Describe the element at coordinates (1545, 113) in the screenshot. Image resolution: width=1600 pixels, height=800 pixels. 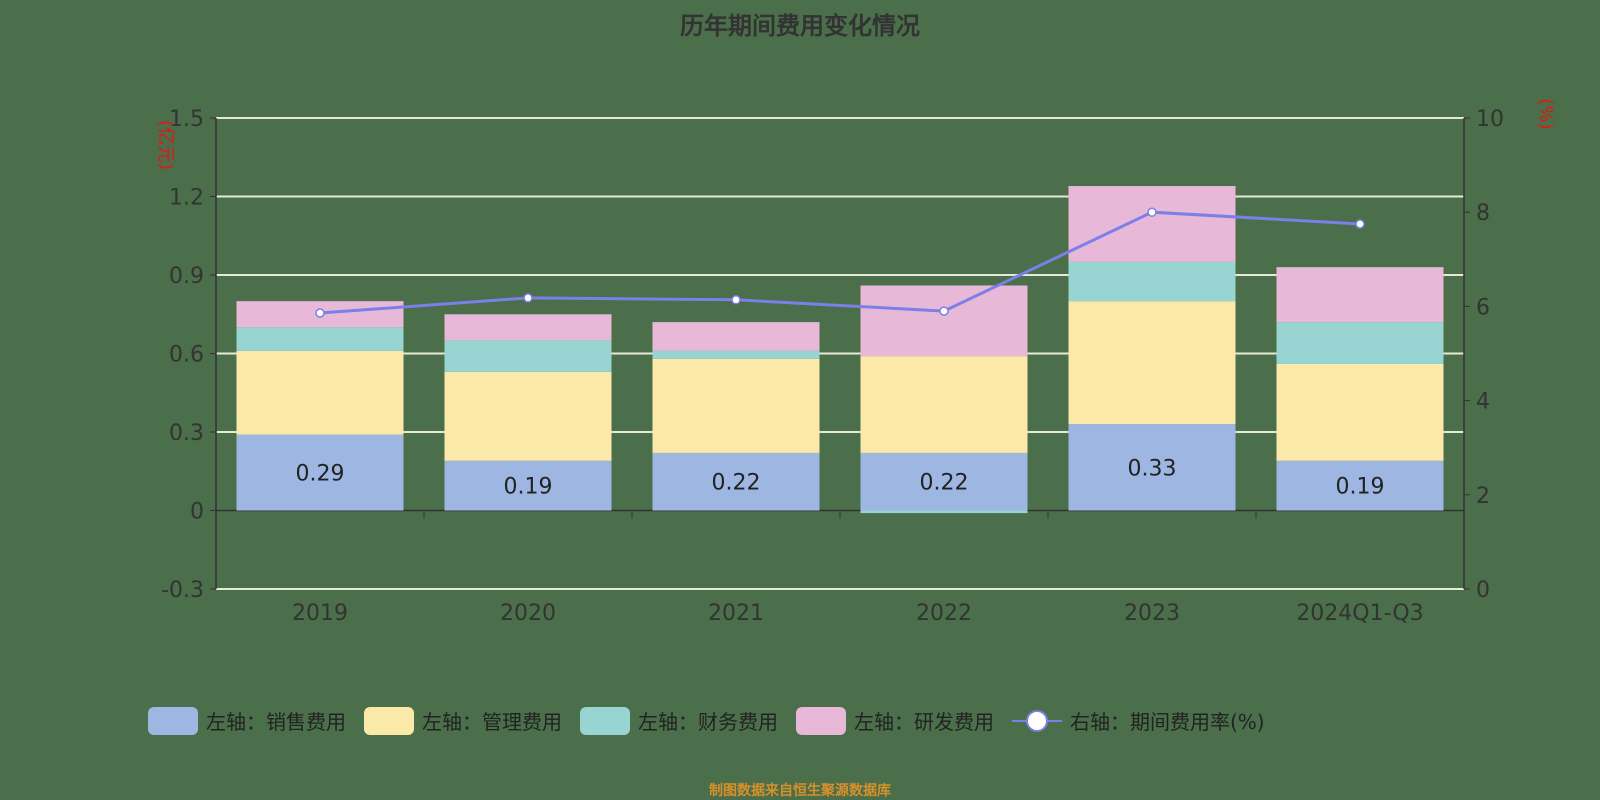
I see `right-axis-unit: (%)` at that location.